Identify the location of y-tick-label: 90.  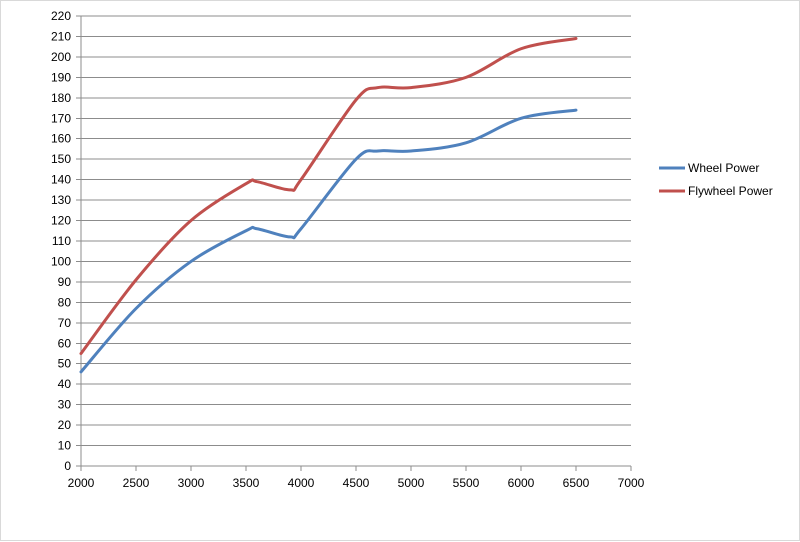
(65, 282).